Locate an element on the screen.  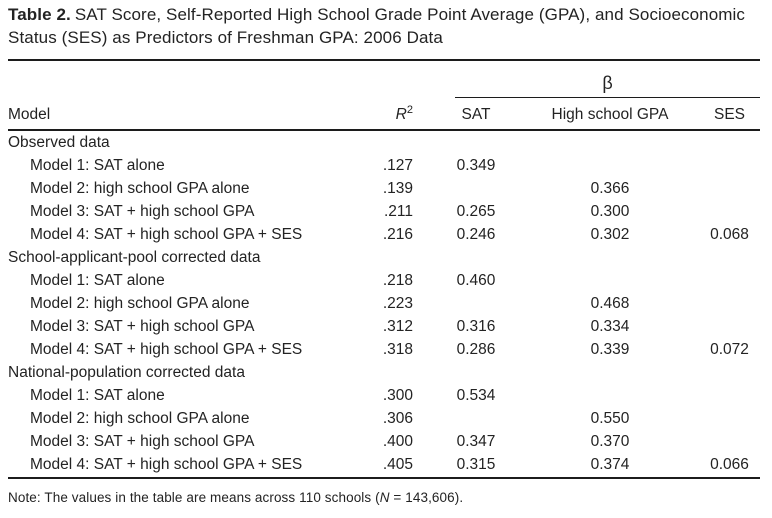
section-row: National-population corrected data is located at coordinates (384, 372).